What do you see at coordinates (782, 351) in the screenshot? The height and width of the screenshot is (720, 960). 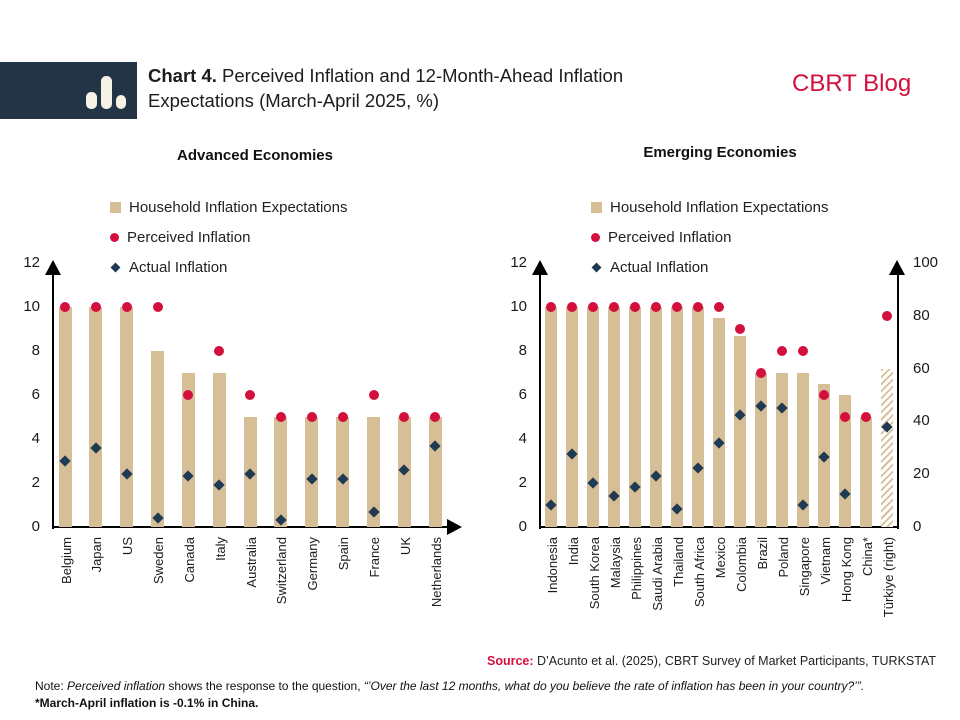 I see `perceived-dot-poland` at bounding box center [782, 351].